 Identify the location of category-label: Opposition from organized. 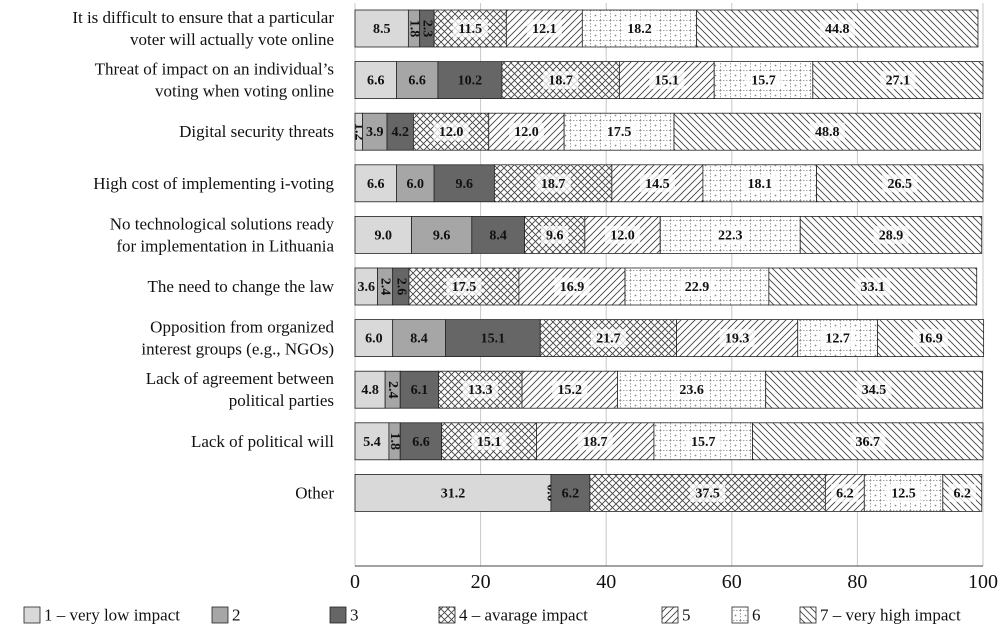
(242, 327).